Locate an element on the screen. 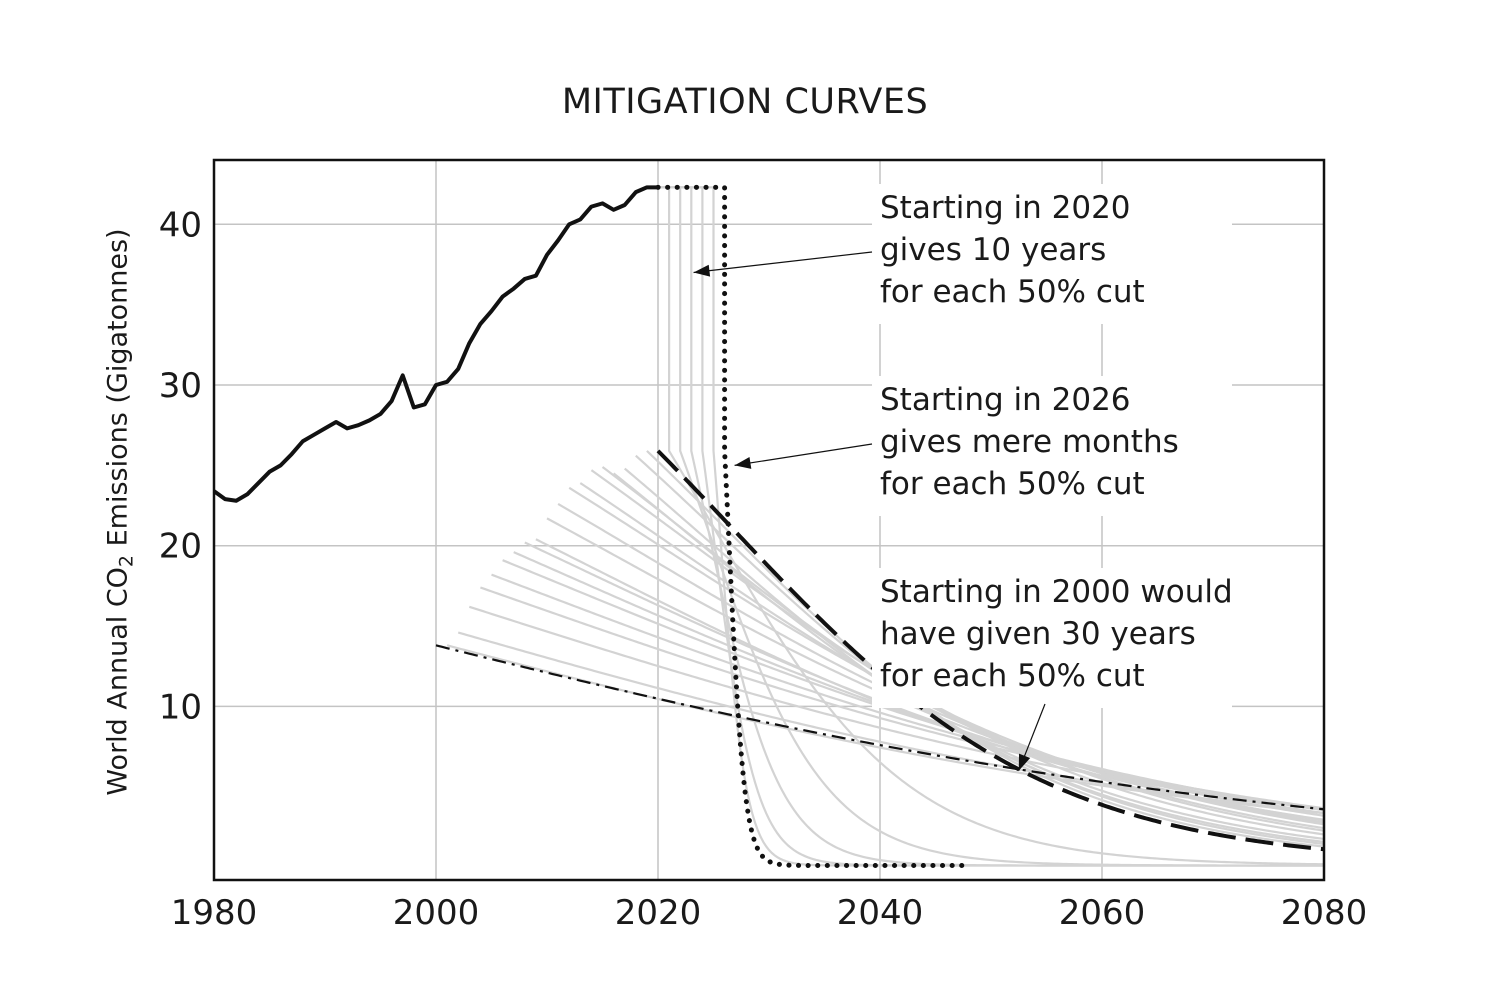 The height and width of the screenshot is (994, 1500). y-tick-label: 10 is located at coordinates (180, 707).